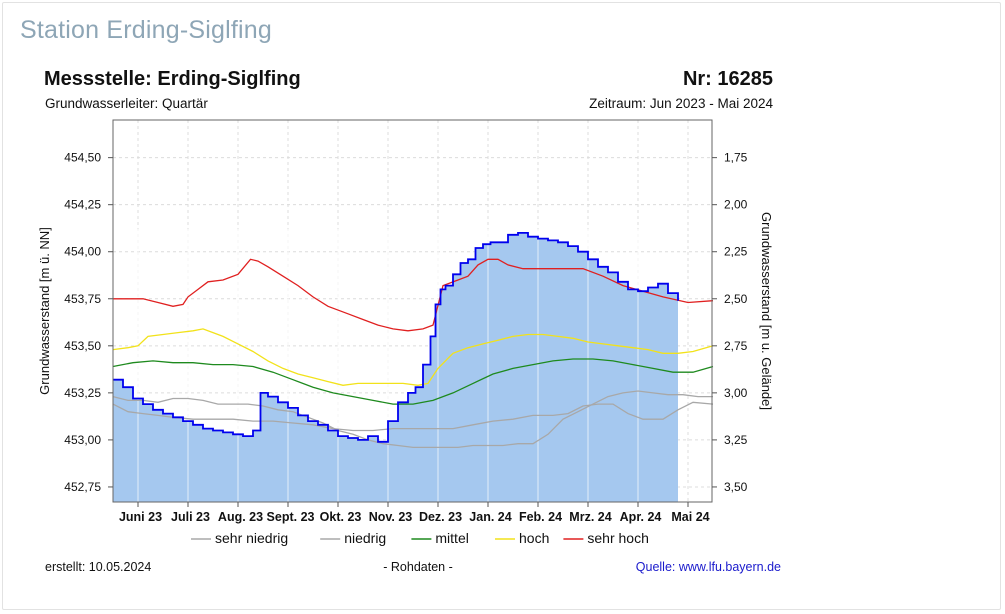 The height and width of the screenshot is (614, 1005). I want to click on y-tick-label: 453,25, so click(82, 393).